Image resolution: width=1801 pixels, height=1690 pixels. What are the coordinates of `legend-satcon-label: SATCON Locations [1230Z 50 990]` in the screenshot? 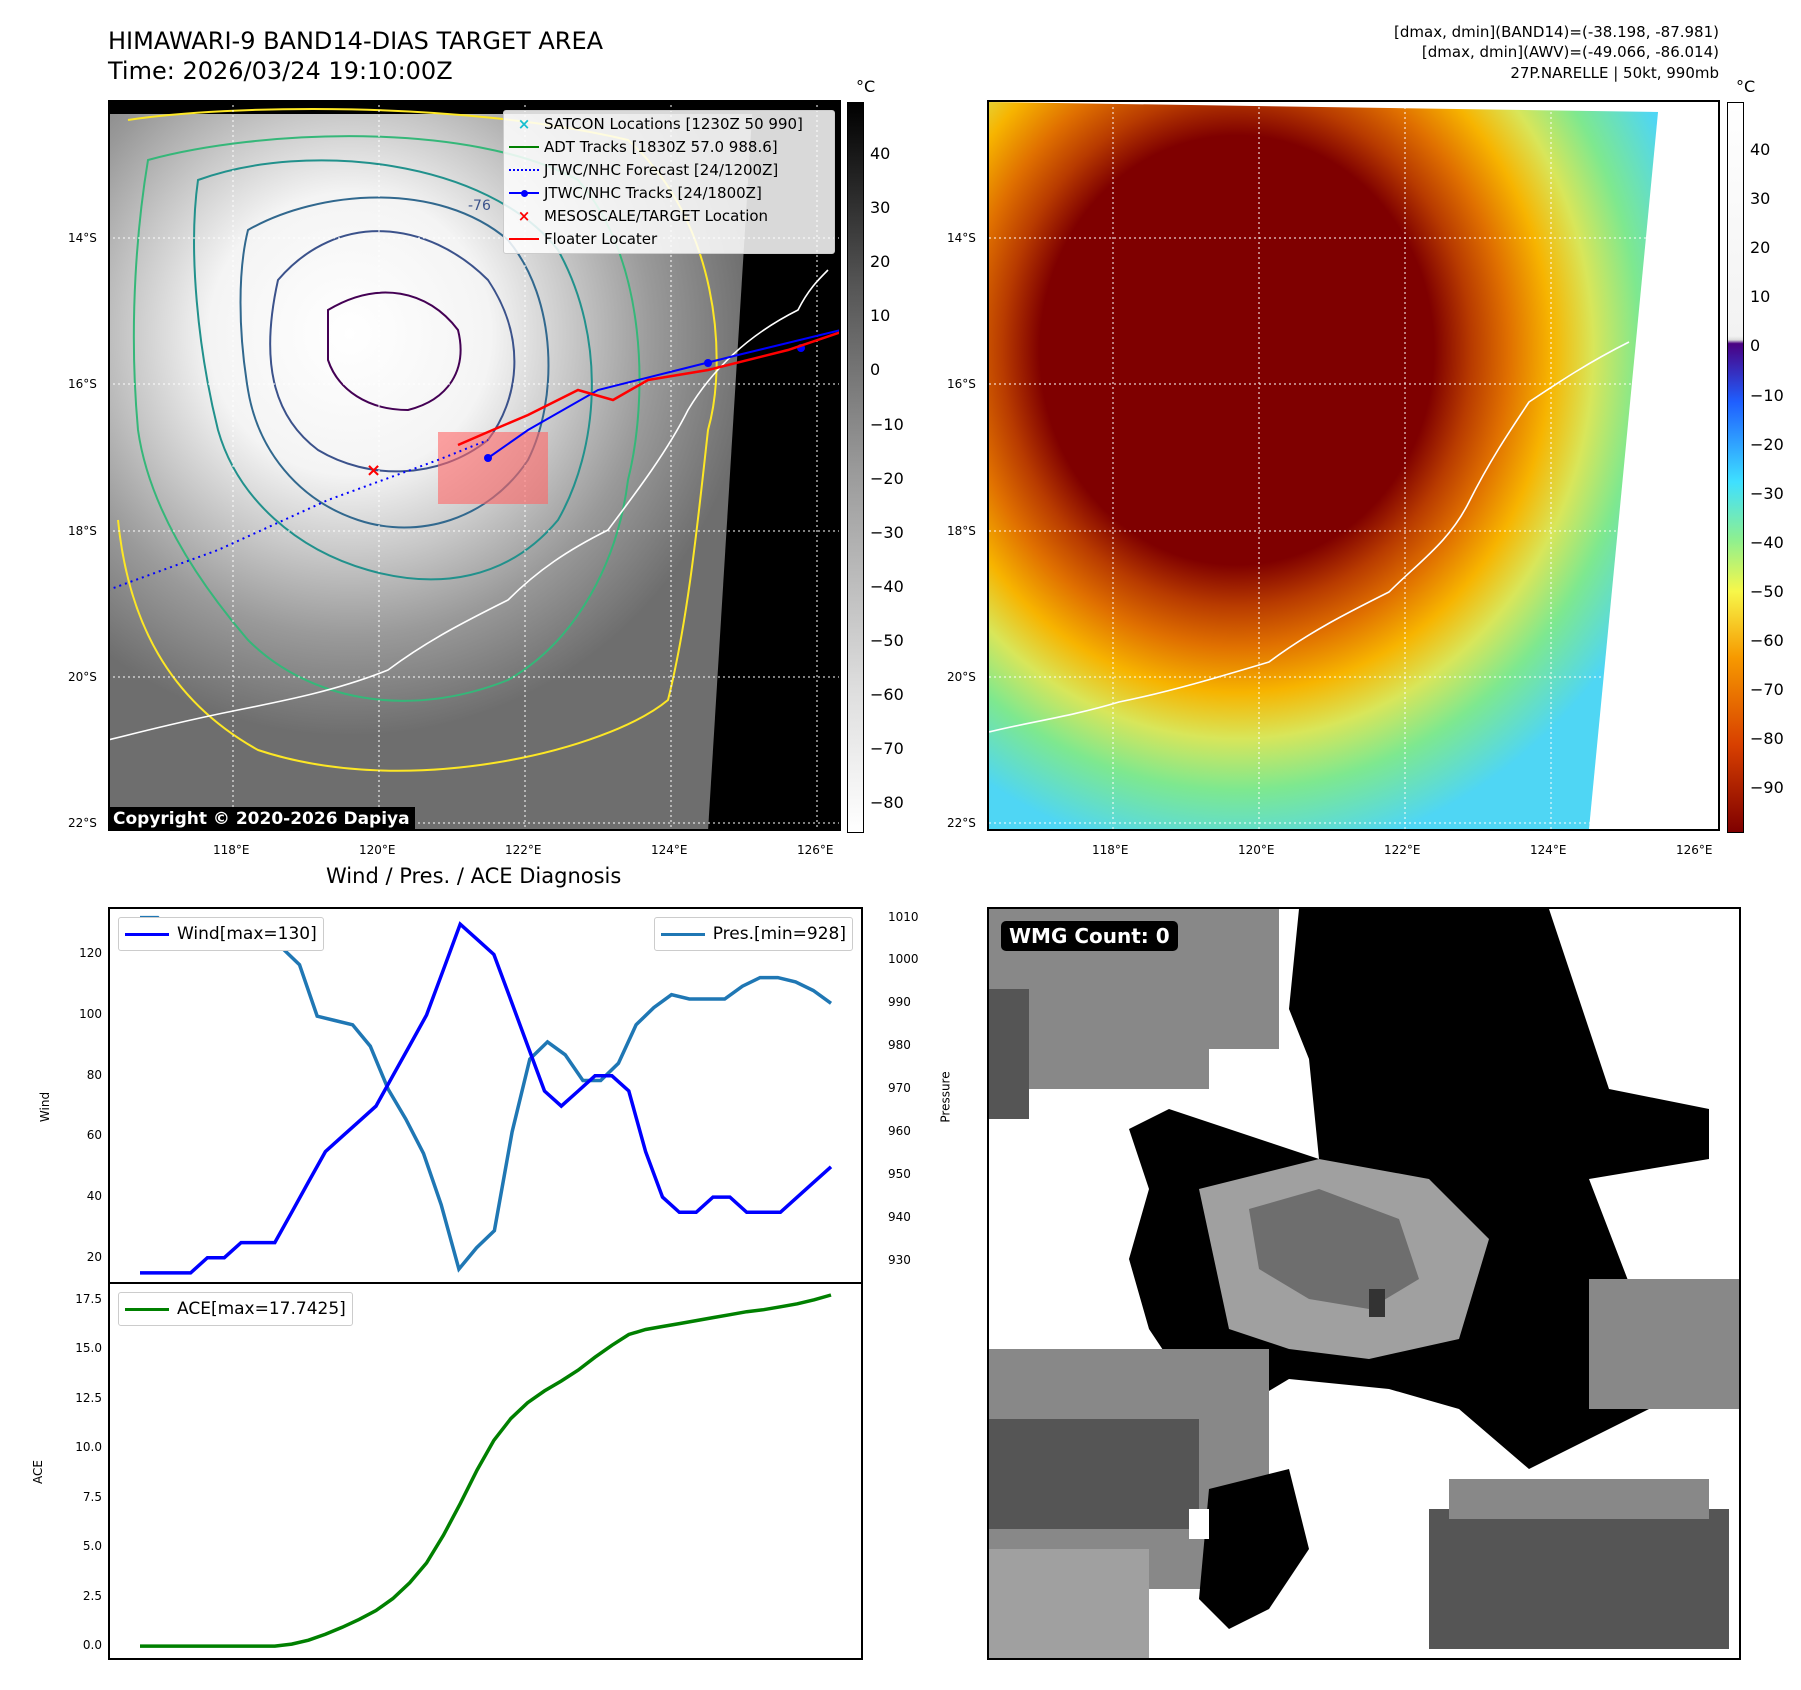 It's located at (673, 124).